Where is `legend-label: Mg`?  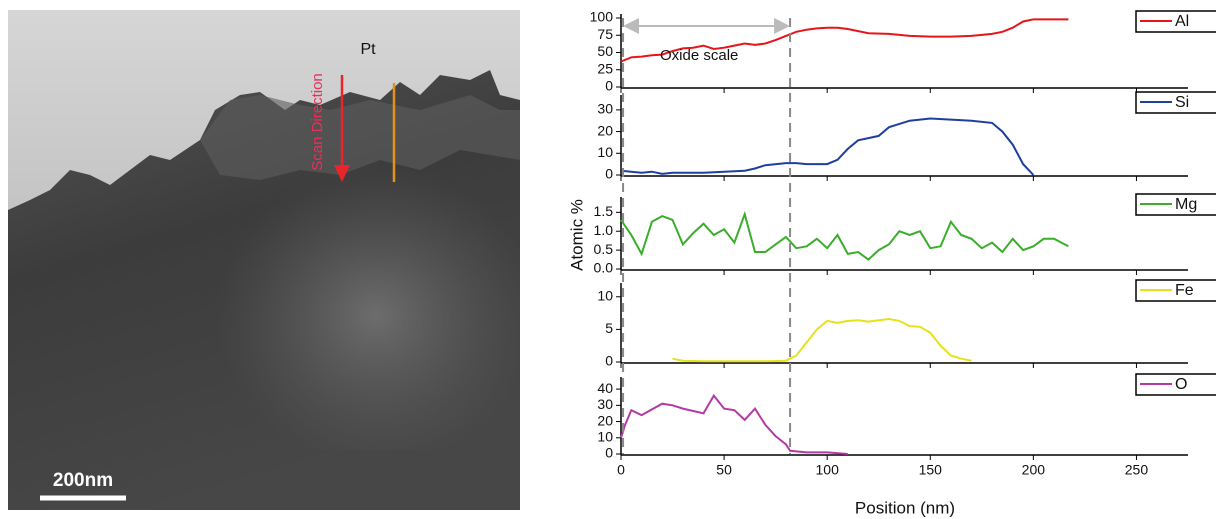
legend-label: Mg is located at coordinates (1186, 204).